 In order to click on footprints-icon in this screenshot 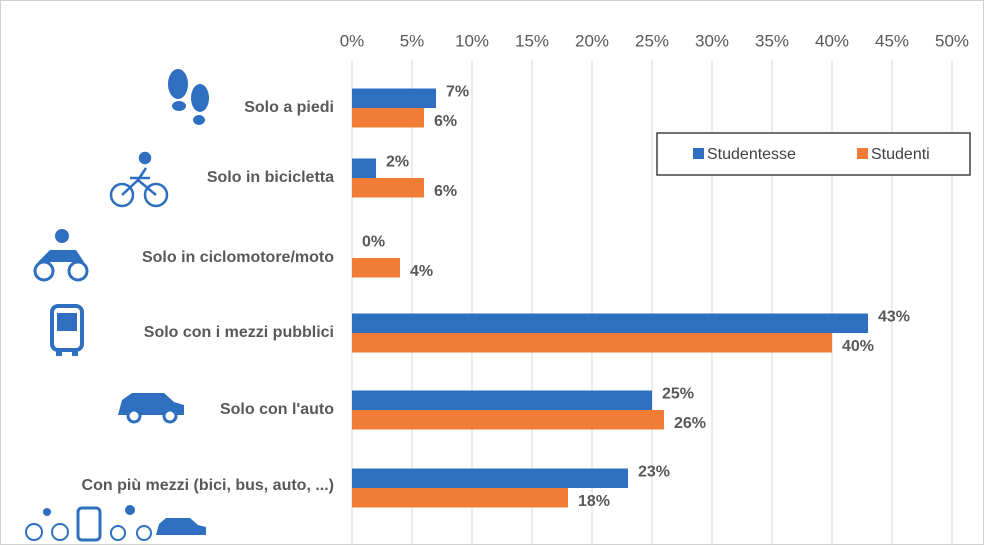, I will do `click(188, 97)`.